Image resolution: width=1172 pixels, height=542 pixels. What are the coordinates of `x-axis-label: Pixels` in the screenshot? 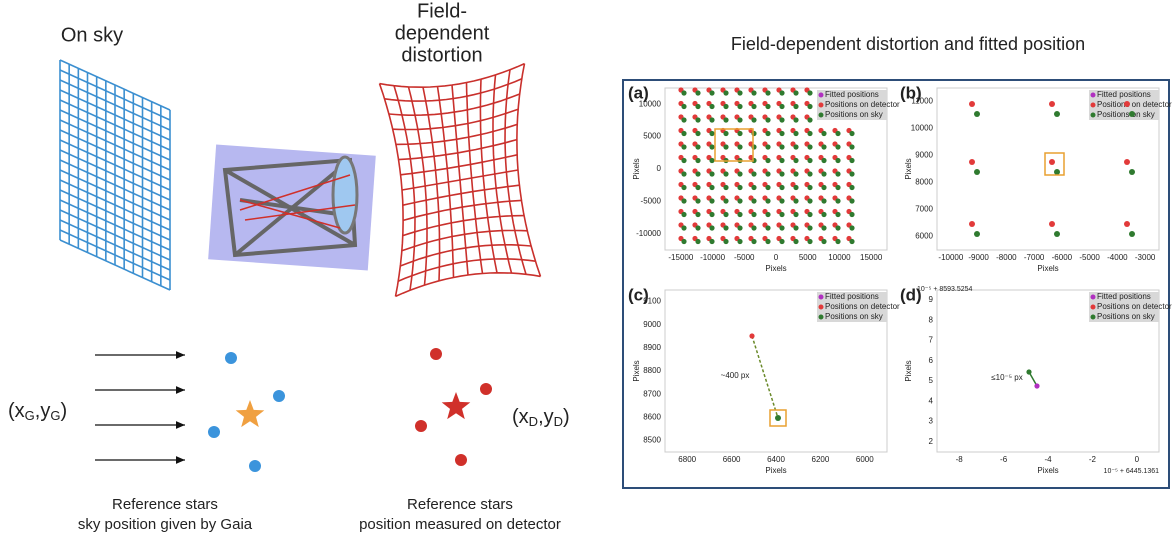 It's located at (1047, 268).